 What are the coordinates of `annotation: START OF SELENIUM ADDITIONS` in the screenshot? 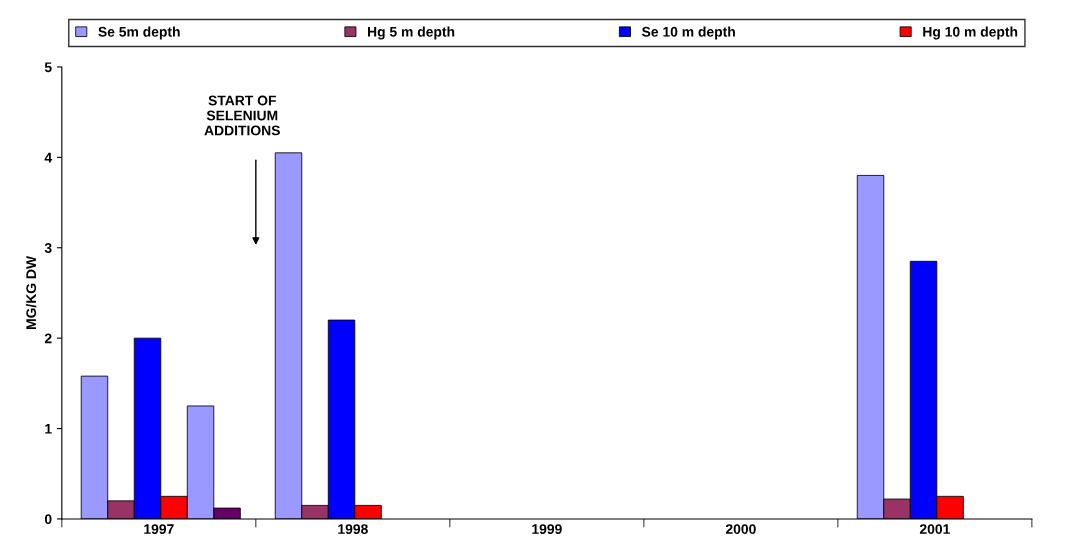 It's located at (242, 115).